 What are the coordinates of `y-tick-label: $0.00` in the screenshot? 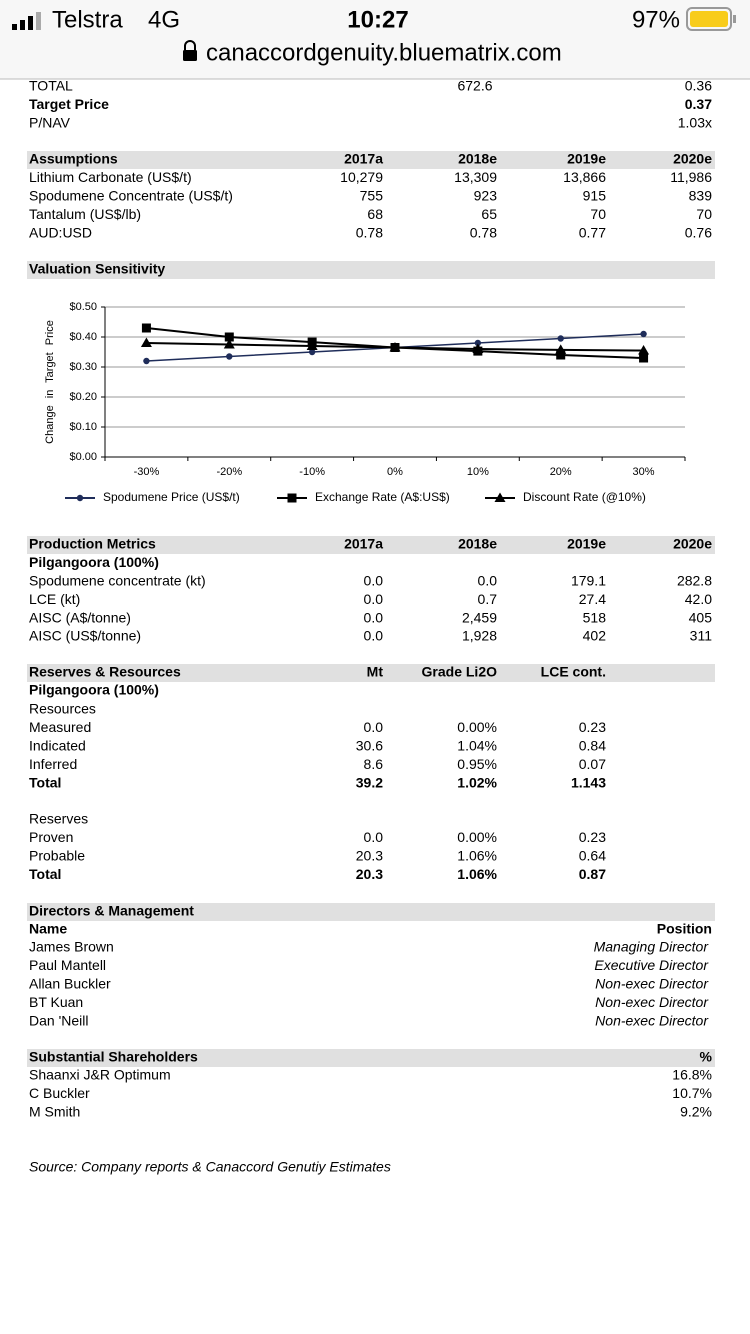 It's located at (83, 457).